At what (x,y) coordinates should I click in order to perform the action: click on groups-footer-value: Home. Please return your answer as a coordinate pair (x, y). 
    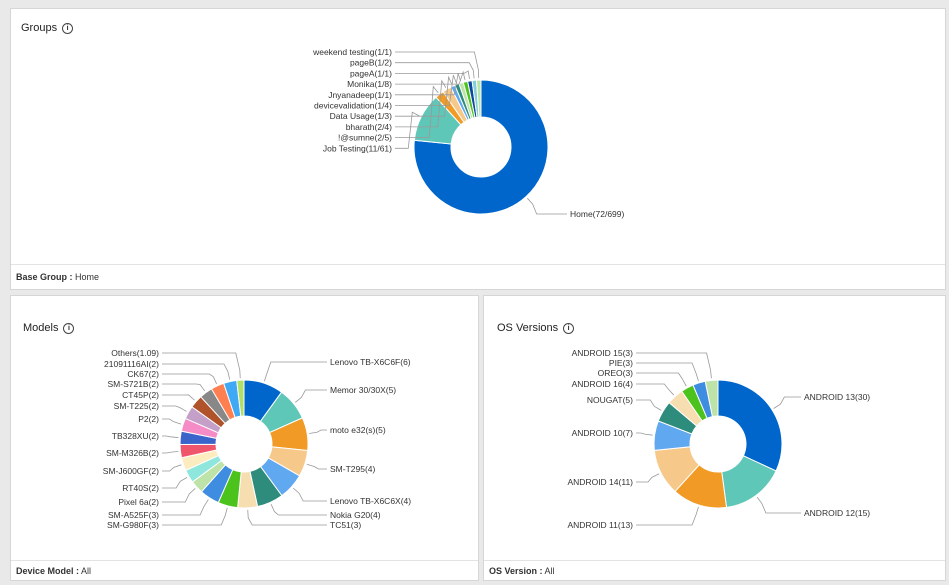
    Looking at the image, I should click on (87, 277).